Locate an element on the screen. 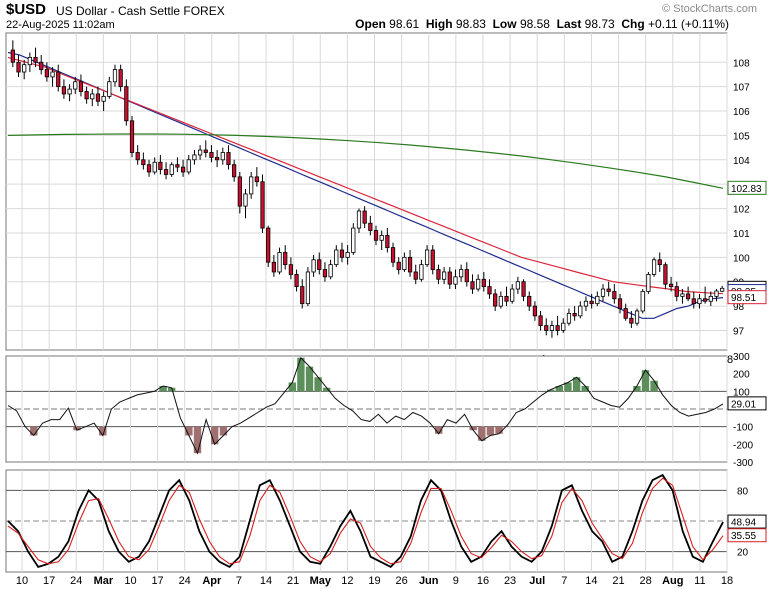  date-tick-label: 18 is located at coordinates (727, 581).